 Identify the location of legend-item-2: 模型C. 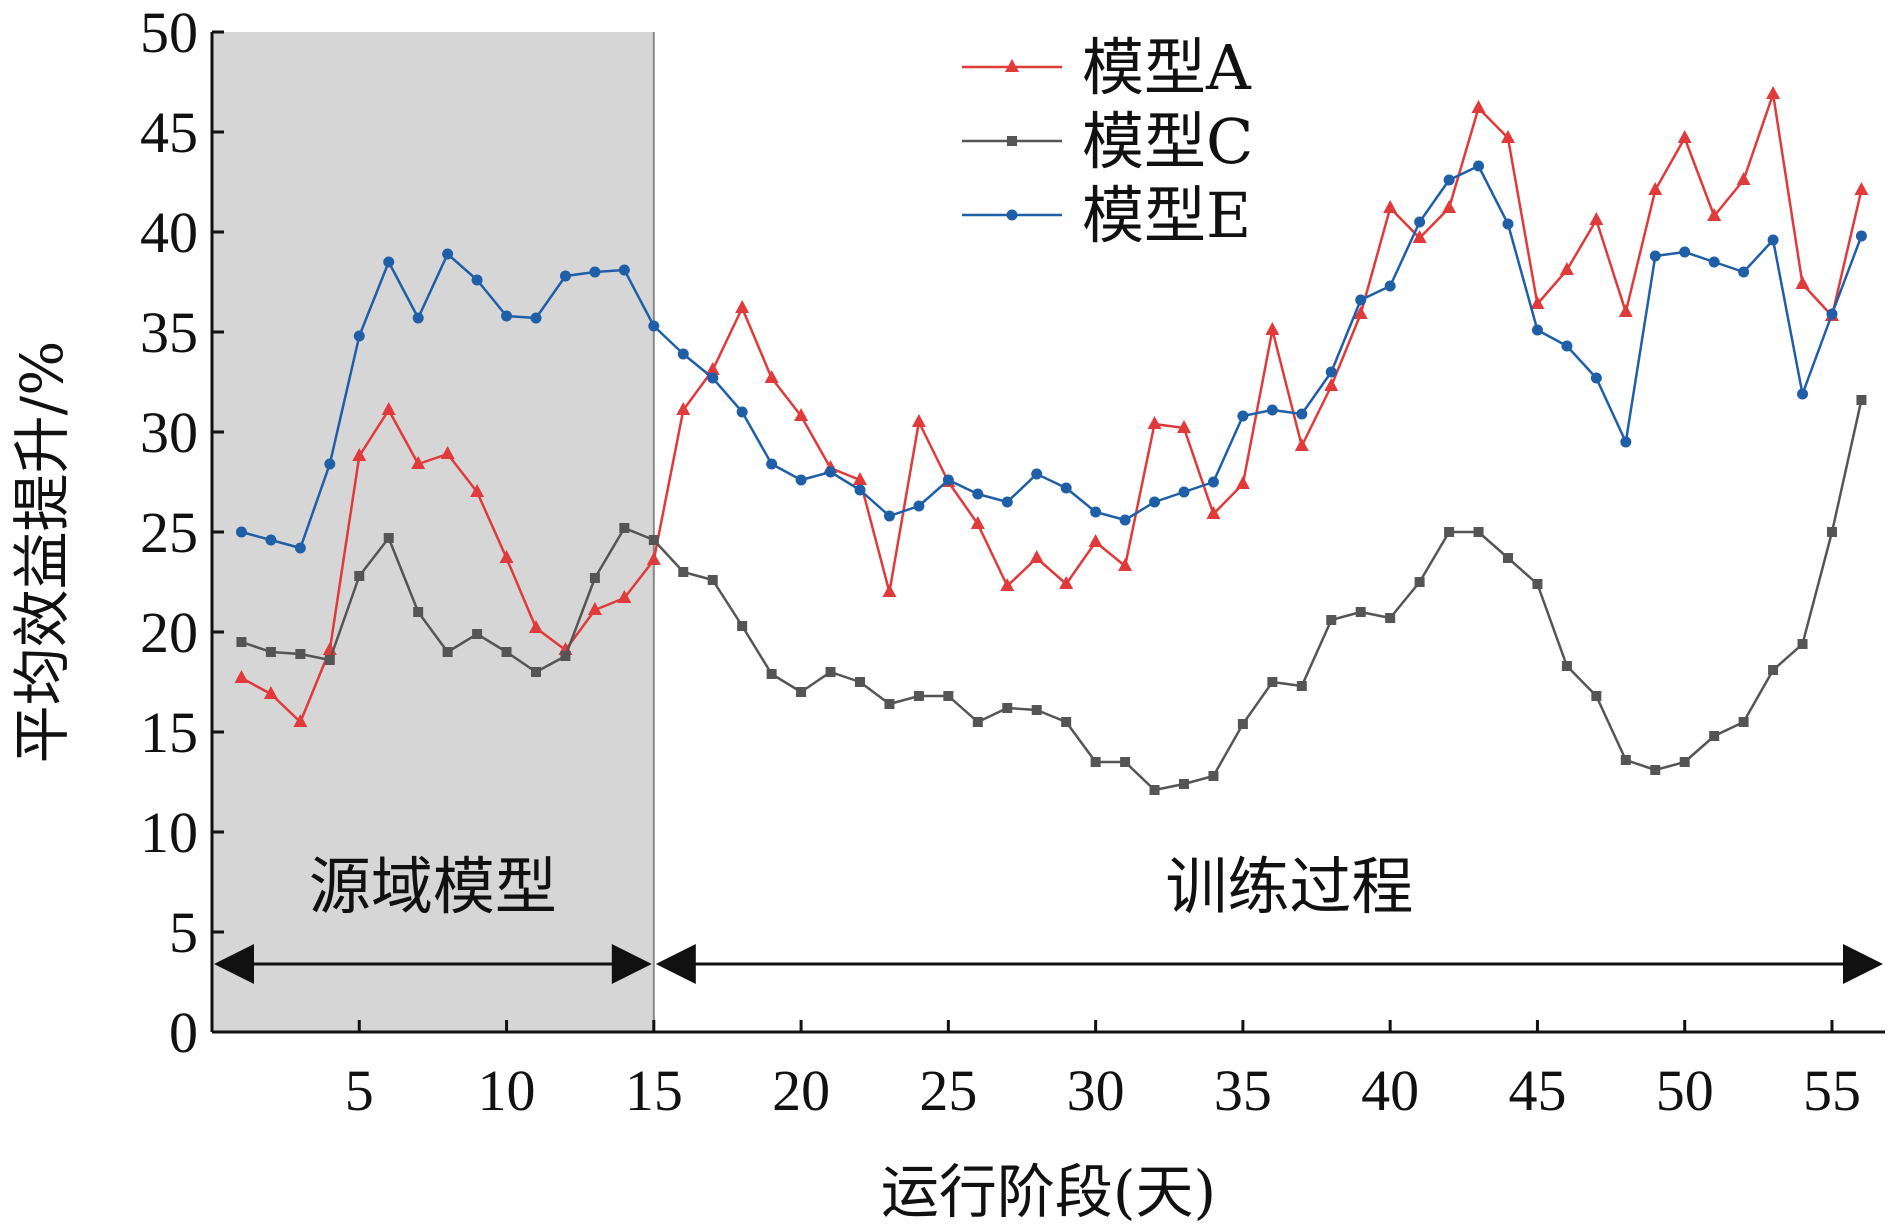
(1107, 141).